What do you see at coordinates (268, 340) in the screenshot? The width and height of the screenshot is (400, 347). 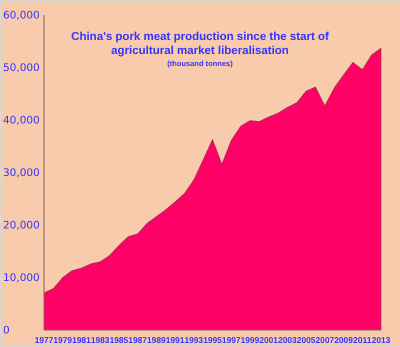 I see `x-tick-label: 2001` at bounding box center [268, 340].